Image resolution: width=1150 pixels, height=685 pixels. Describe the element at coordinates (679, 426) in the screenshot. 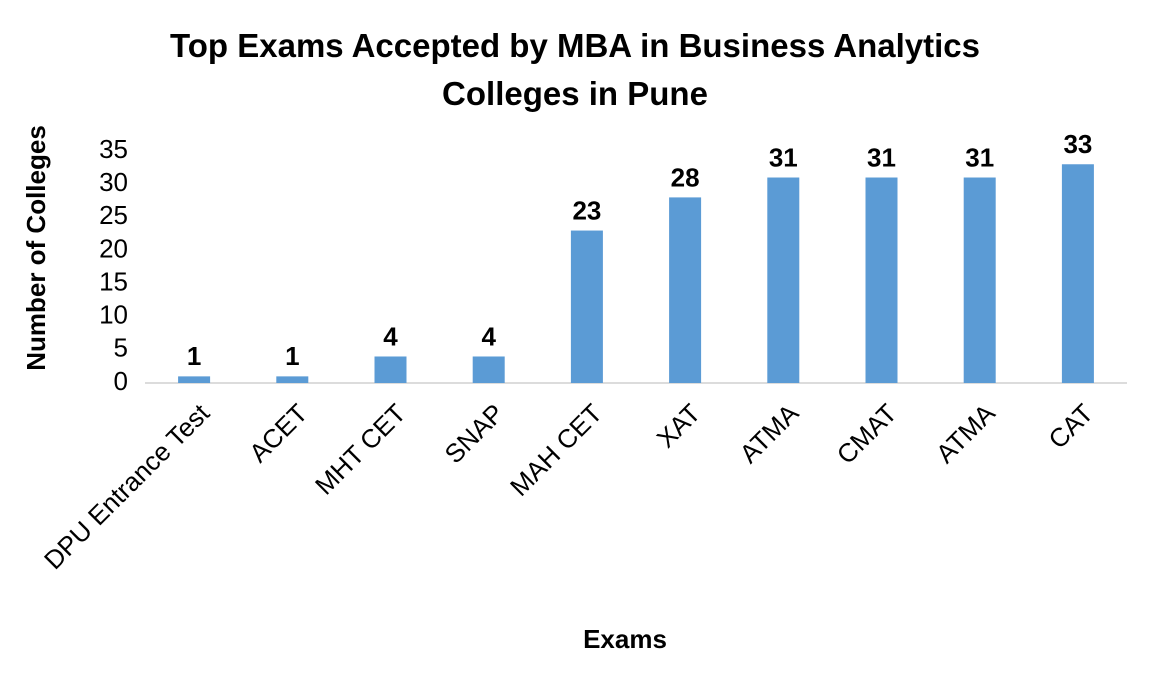

I see `x-tick-label: XAT` at that location.